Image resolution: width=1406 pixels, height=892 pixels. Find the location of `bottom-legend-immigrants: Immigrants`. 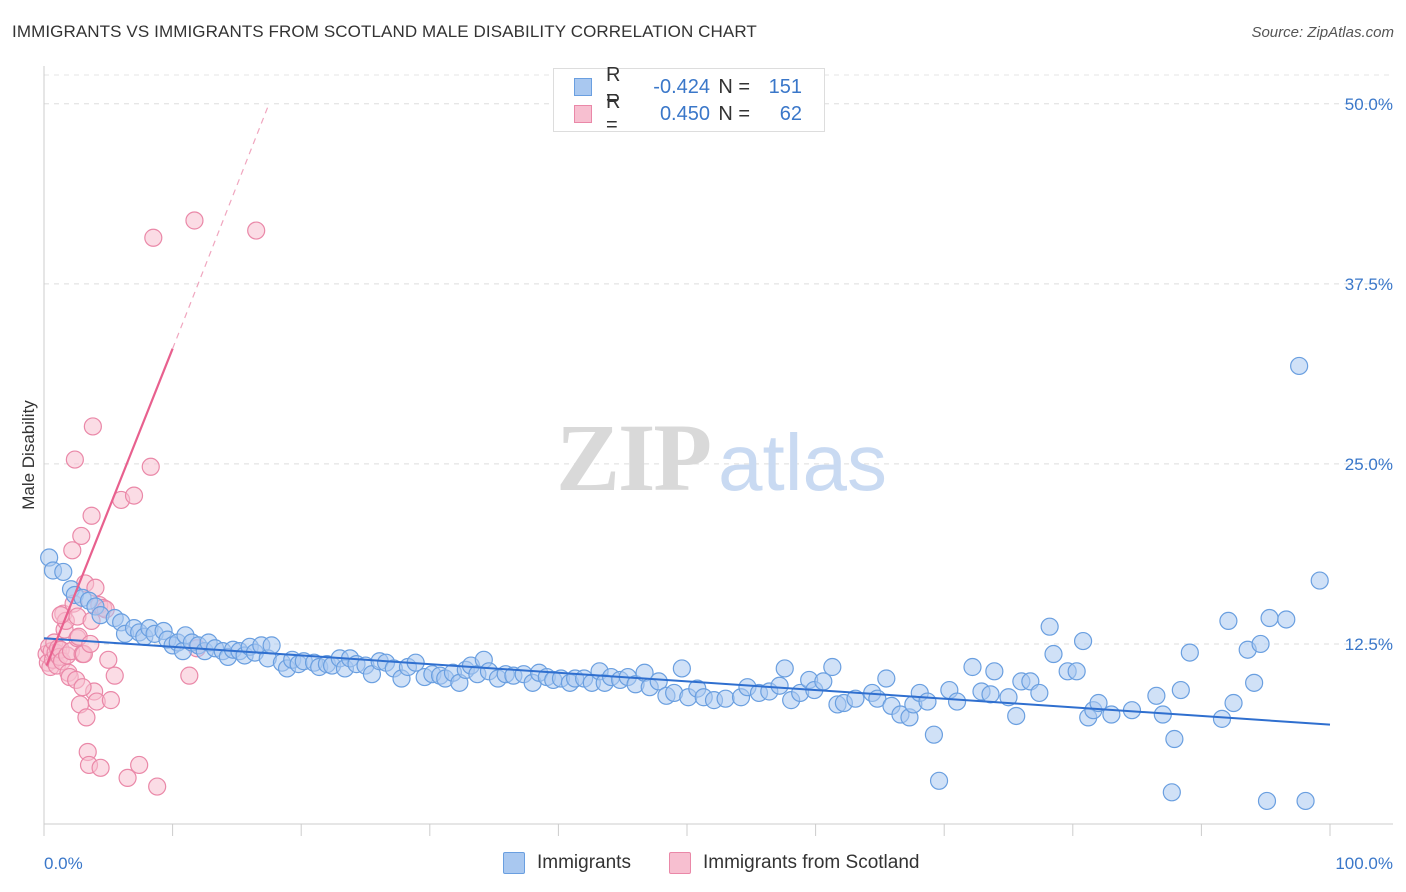

bottom-legend-immigrants: Immigrants is located at coordinates (567, 863).